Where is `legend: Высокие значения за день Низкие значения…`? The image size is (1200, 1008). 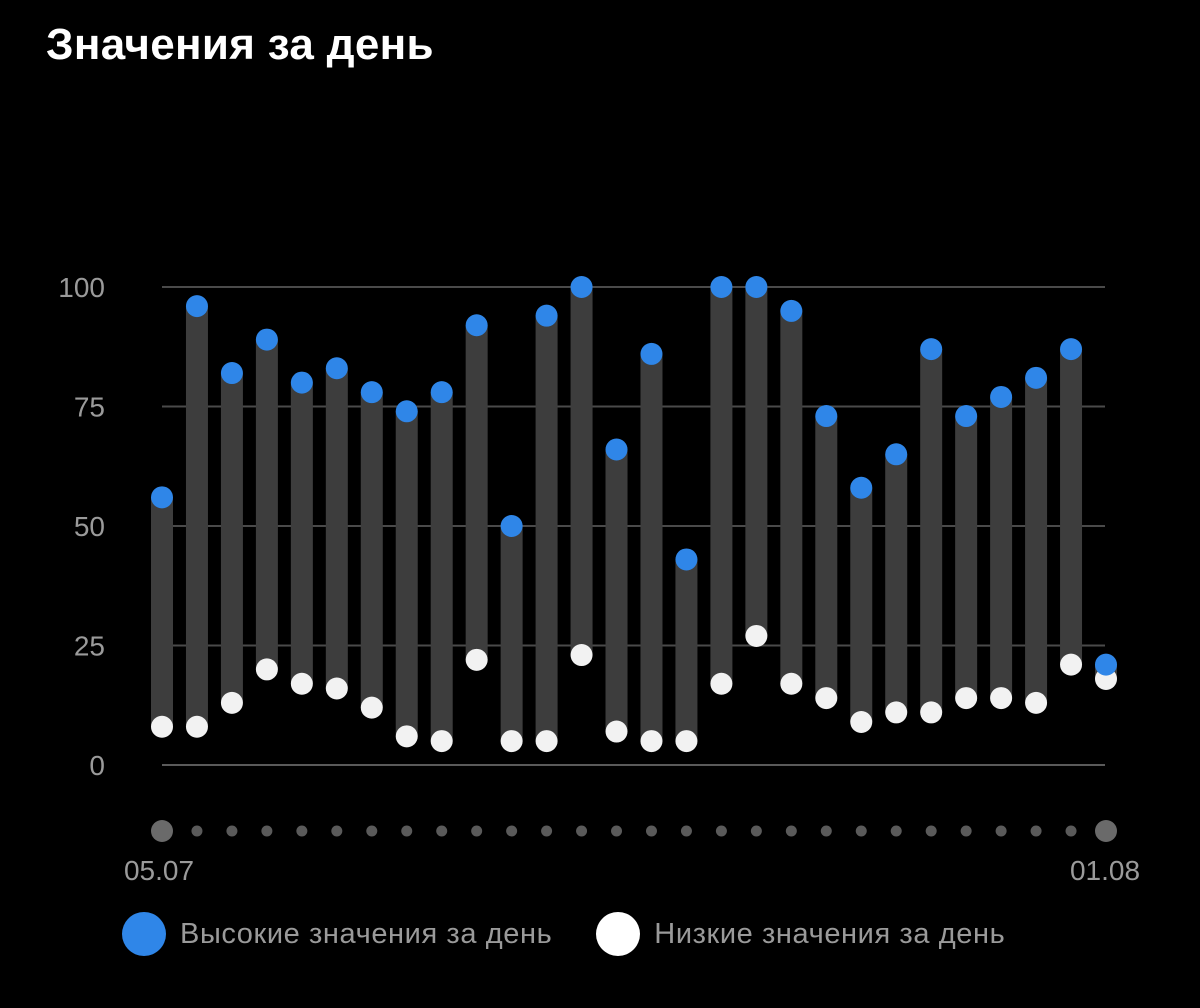
legend: Высокие значения за день Низкие значения… is located at coordinates (585, 934).